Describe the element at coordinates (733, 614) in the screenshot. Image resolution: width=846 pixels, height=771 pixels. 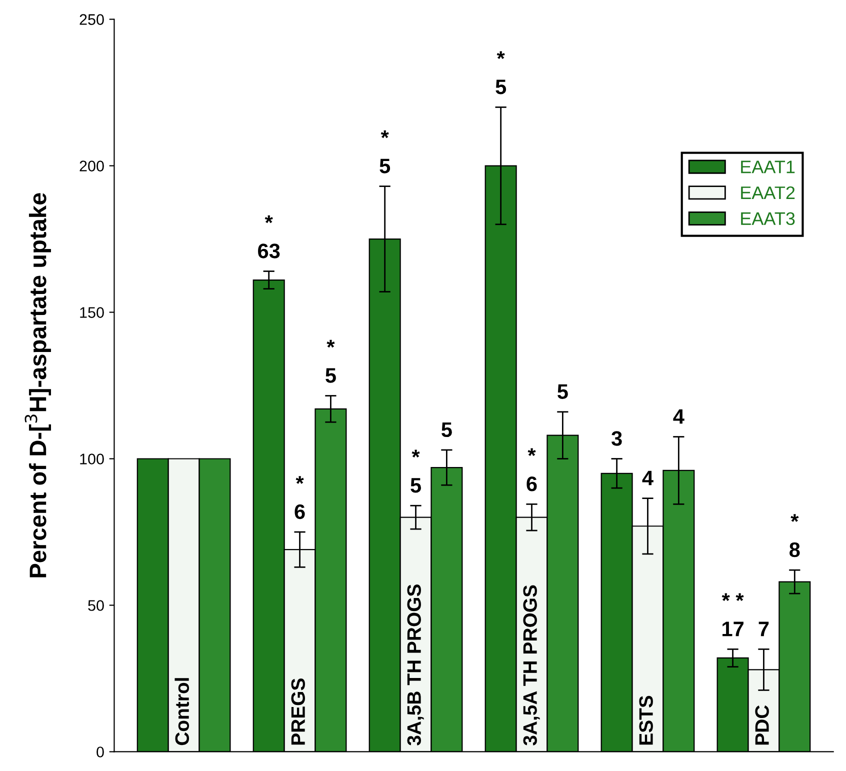
I see `annotation: * * 17` at that location.